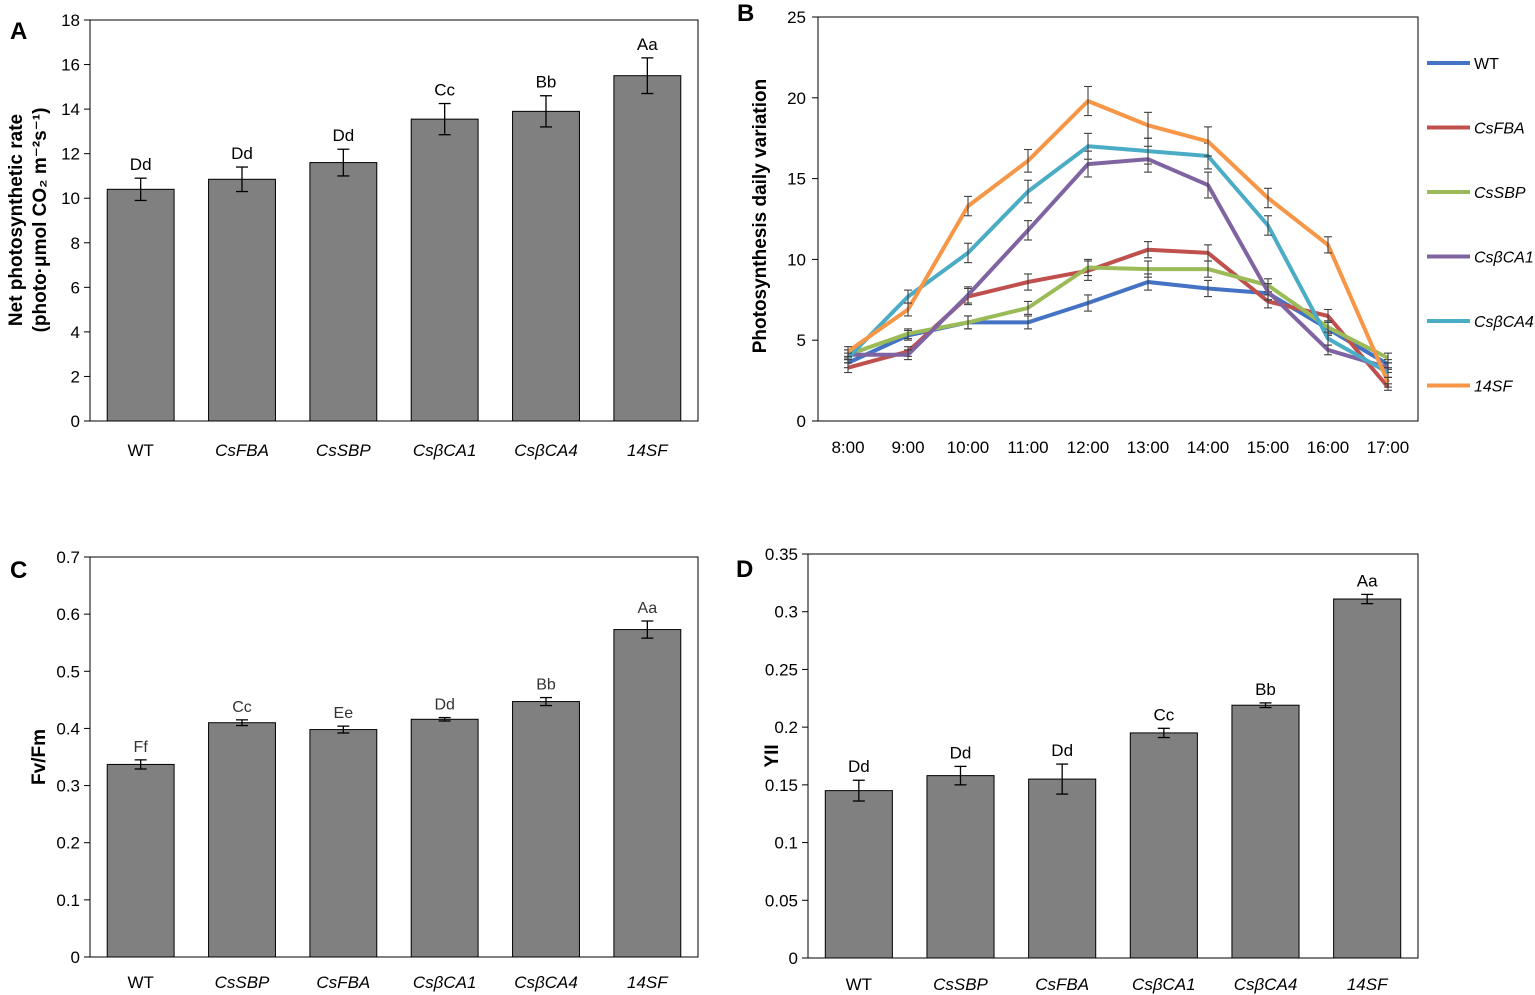 The image size is (1535, 995). I want to click on x-tick-label: 9:00, so click(907, 447).